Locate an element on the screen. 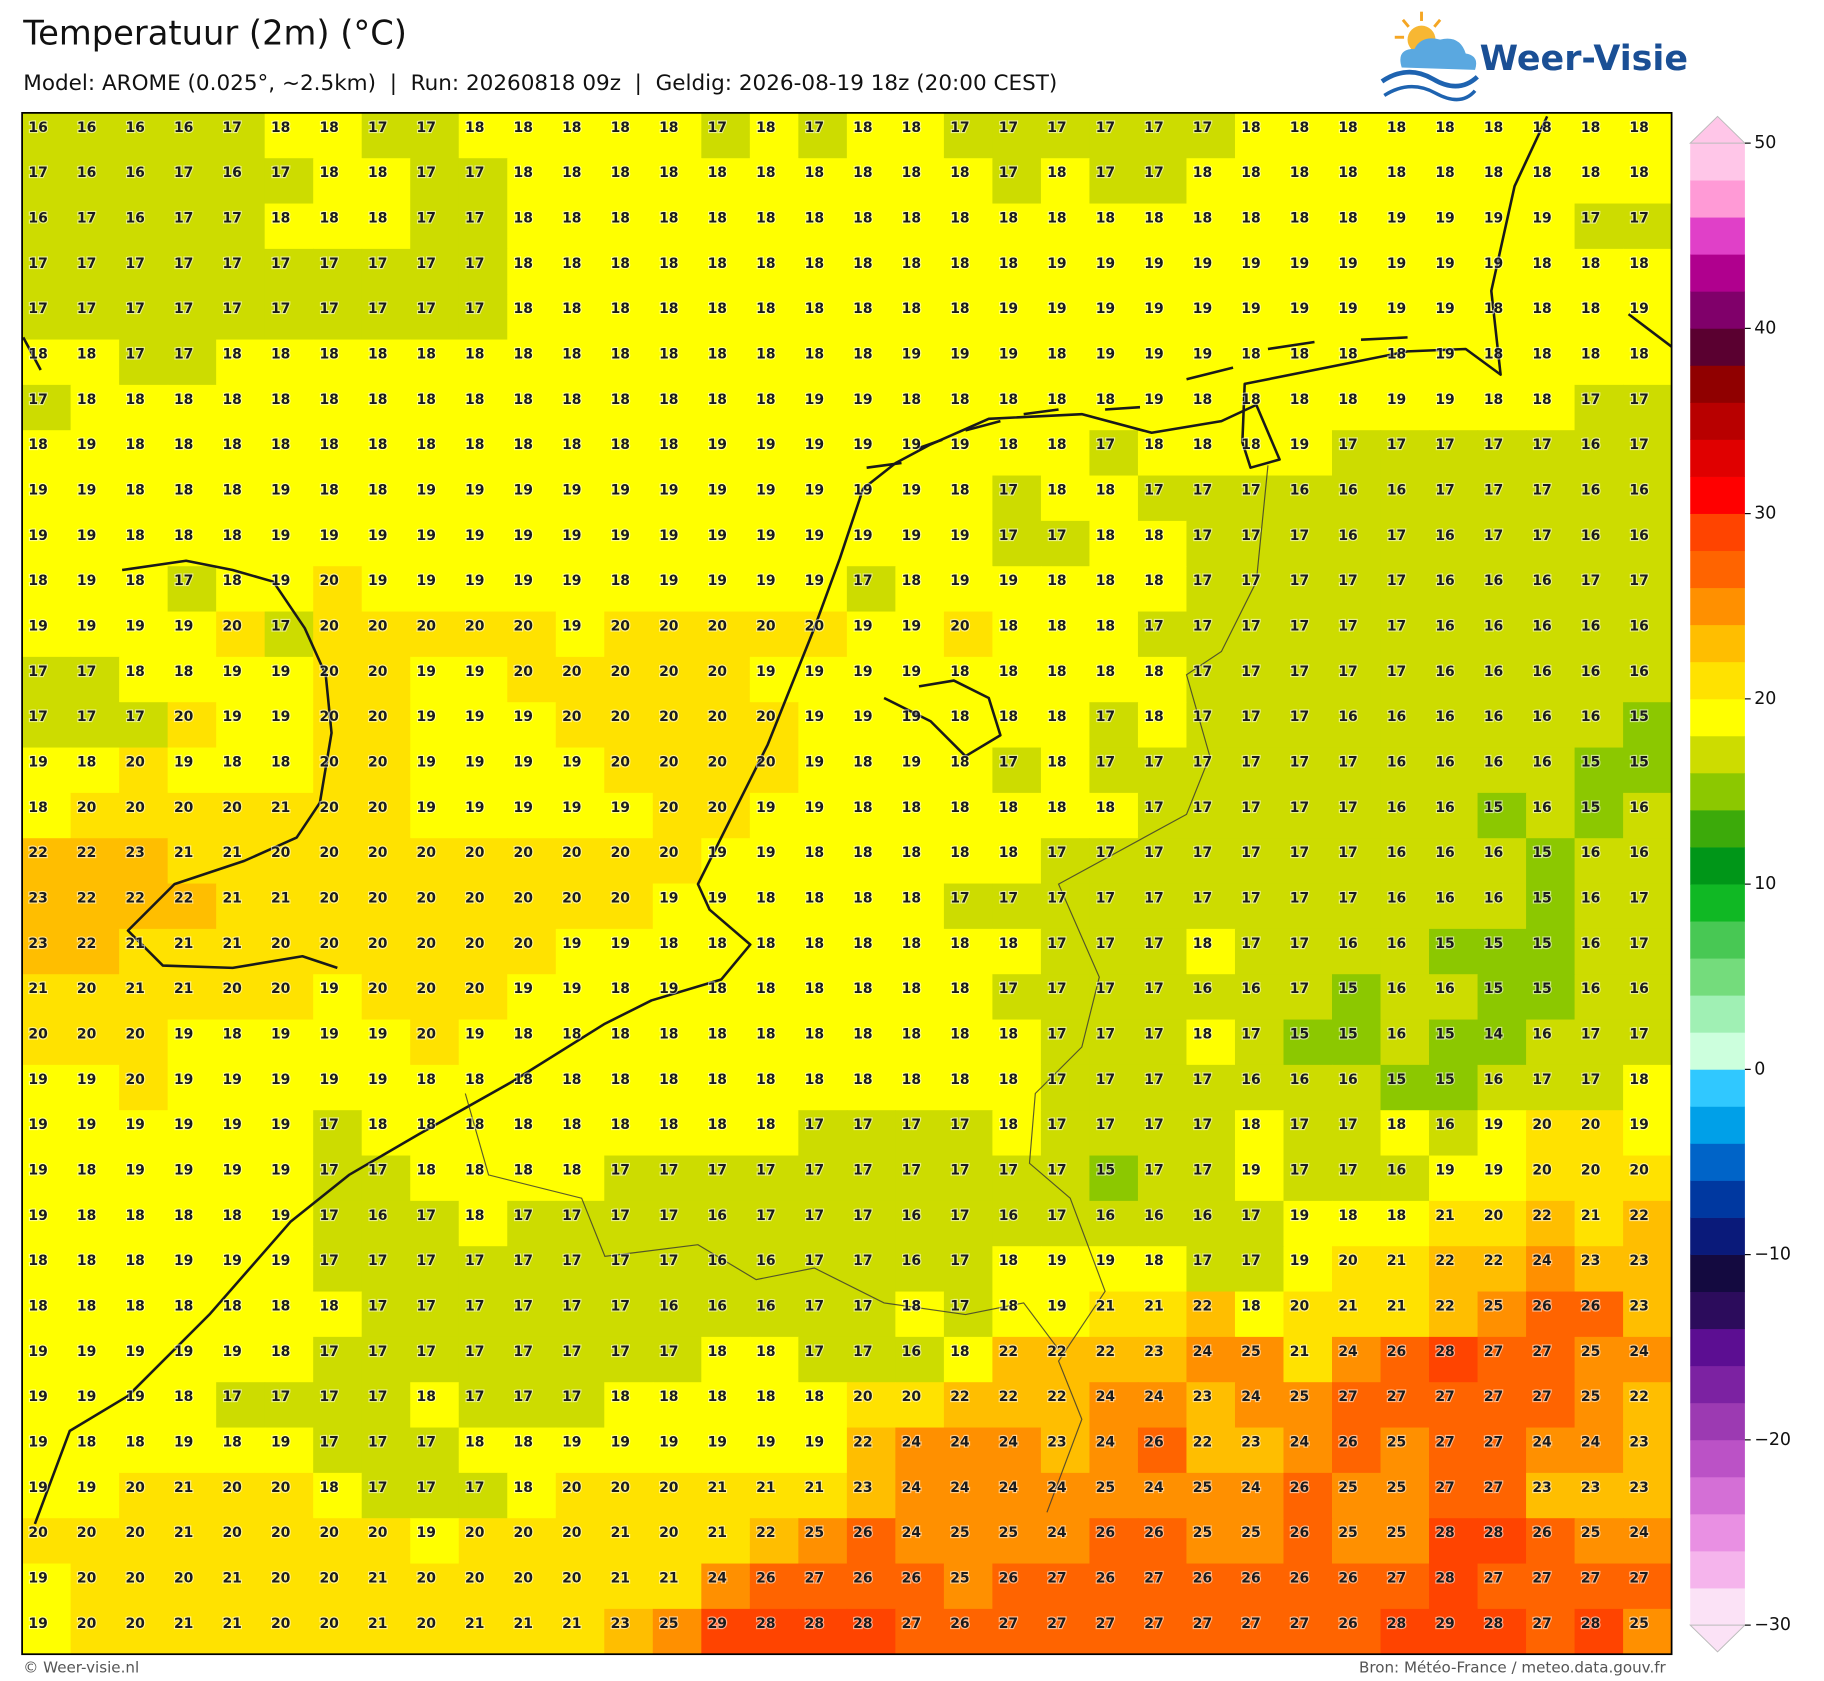 This screenshot has height=1681, width=1824. temperature-label: 22 is located at coordinates (86, 899).